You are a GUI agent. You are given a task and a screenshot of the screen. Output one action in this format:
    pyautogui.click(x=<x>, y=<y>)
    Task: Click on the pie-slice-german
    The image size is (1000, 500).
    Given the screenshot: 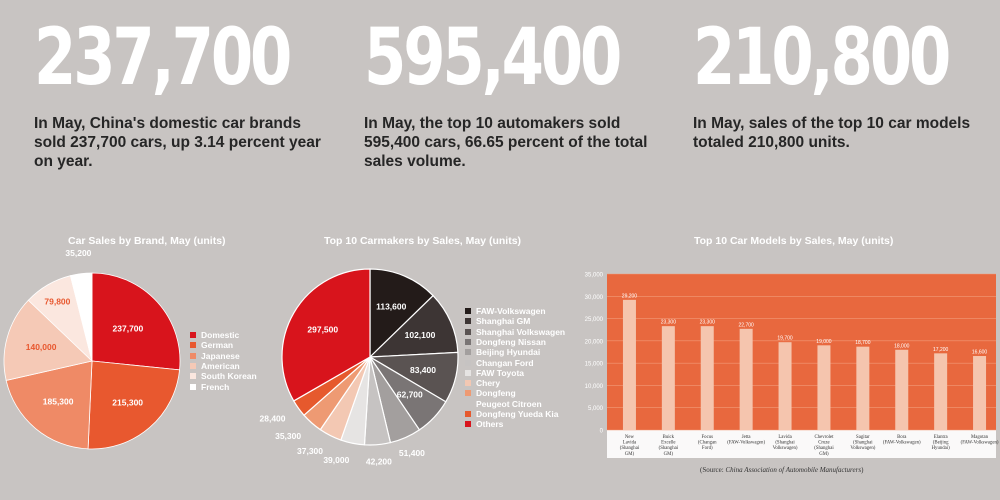 What is the action you would take?
    pyautogui.click(x=133, y=405)
    